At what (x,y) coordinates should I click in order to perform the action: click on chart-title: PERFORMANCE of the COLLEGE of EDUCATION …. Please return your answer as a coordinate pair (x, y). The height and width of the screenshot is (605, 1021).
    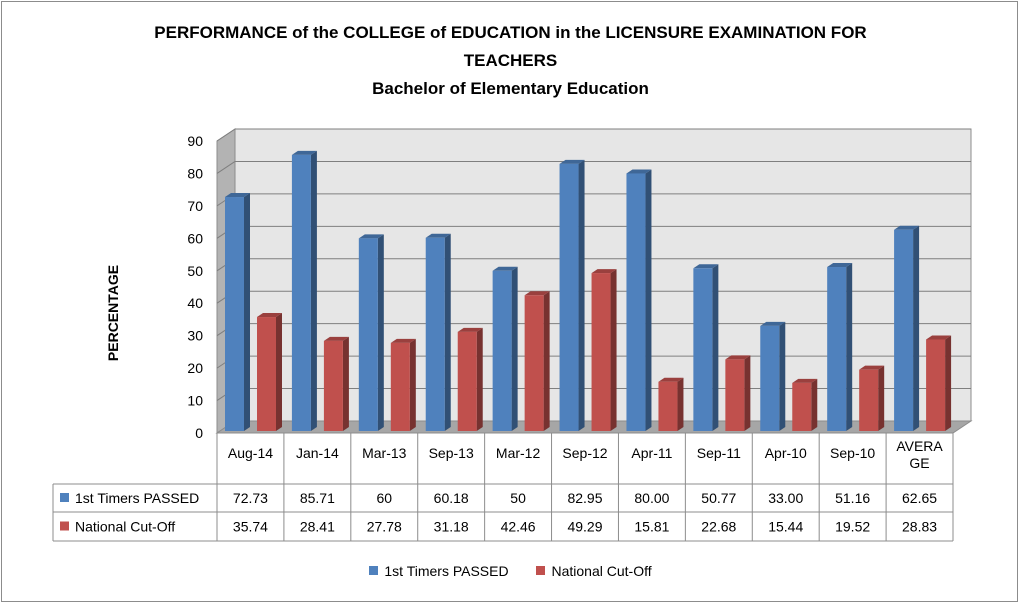
    Looking at the image, I should click on (510, 32).